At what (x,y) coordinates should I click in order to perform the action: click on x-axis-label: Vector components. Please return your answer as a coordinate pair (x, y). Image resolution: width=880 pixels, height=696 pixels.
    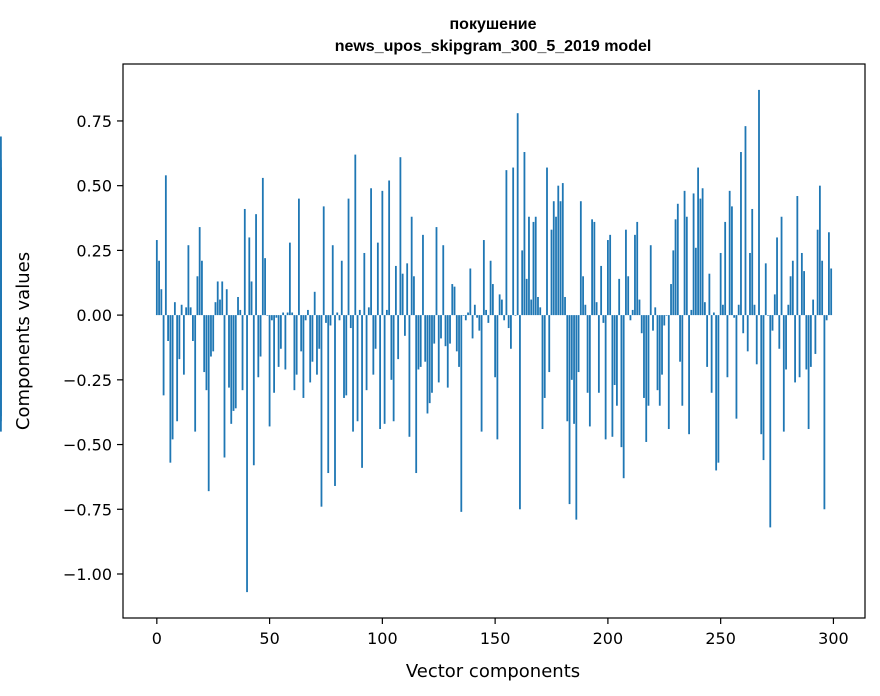
    Looking at the image, I should click on (493, 671).